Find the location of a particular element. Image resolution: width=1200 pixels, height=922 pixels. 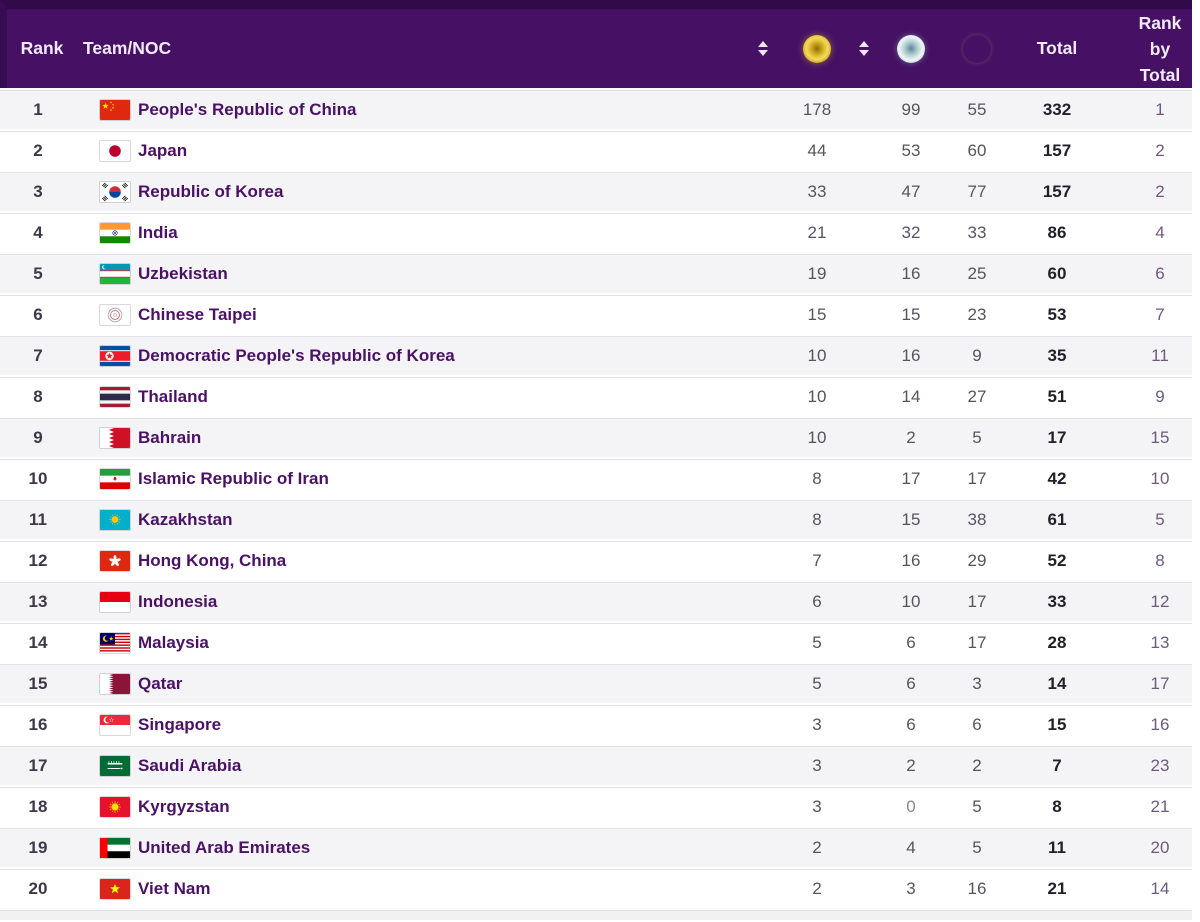

table-row: 5 Uzbekistan 19 16 25 60 6 is located at coordinates (596, 272).